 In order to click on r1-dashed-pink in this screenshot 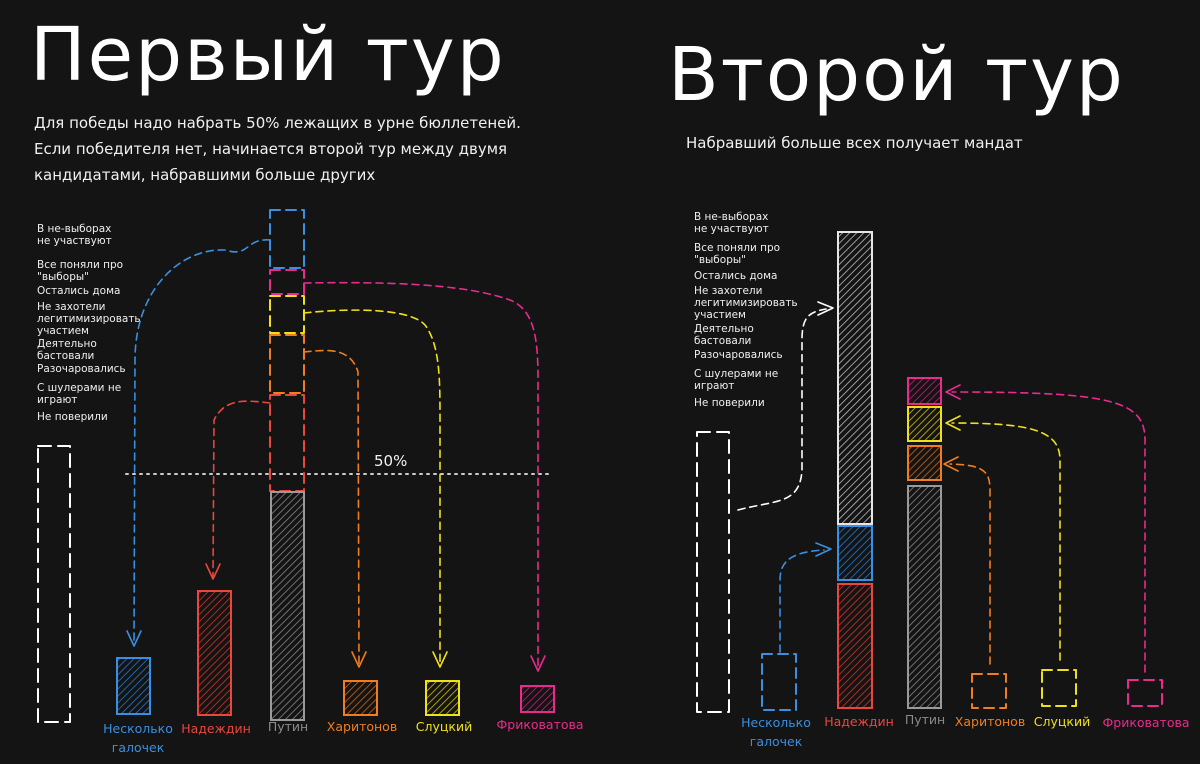, I will do `click(287, 282)`.